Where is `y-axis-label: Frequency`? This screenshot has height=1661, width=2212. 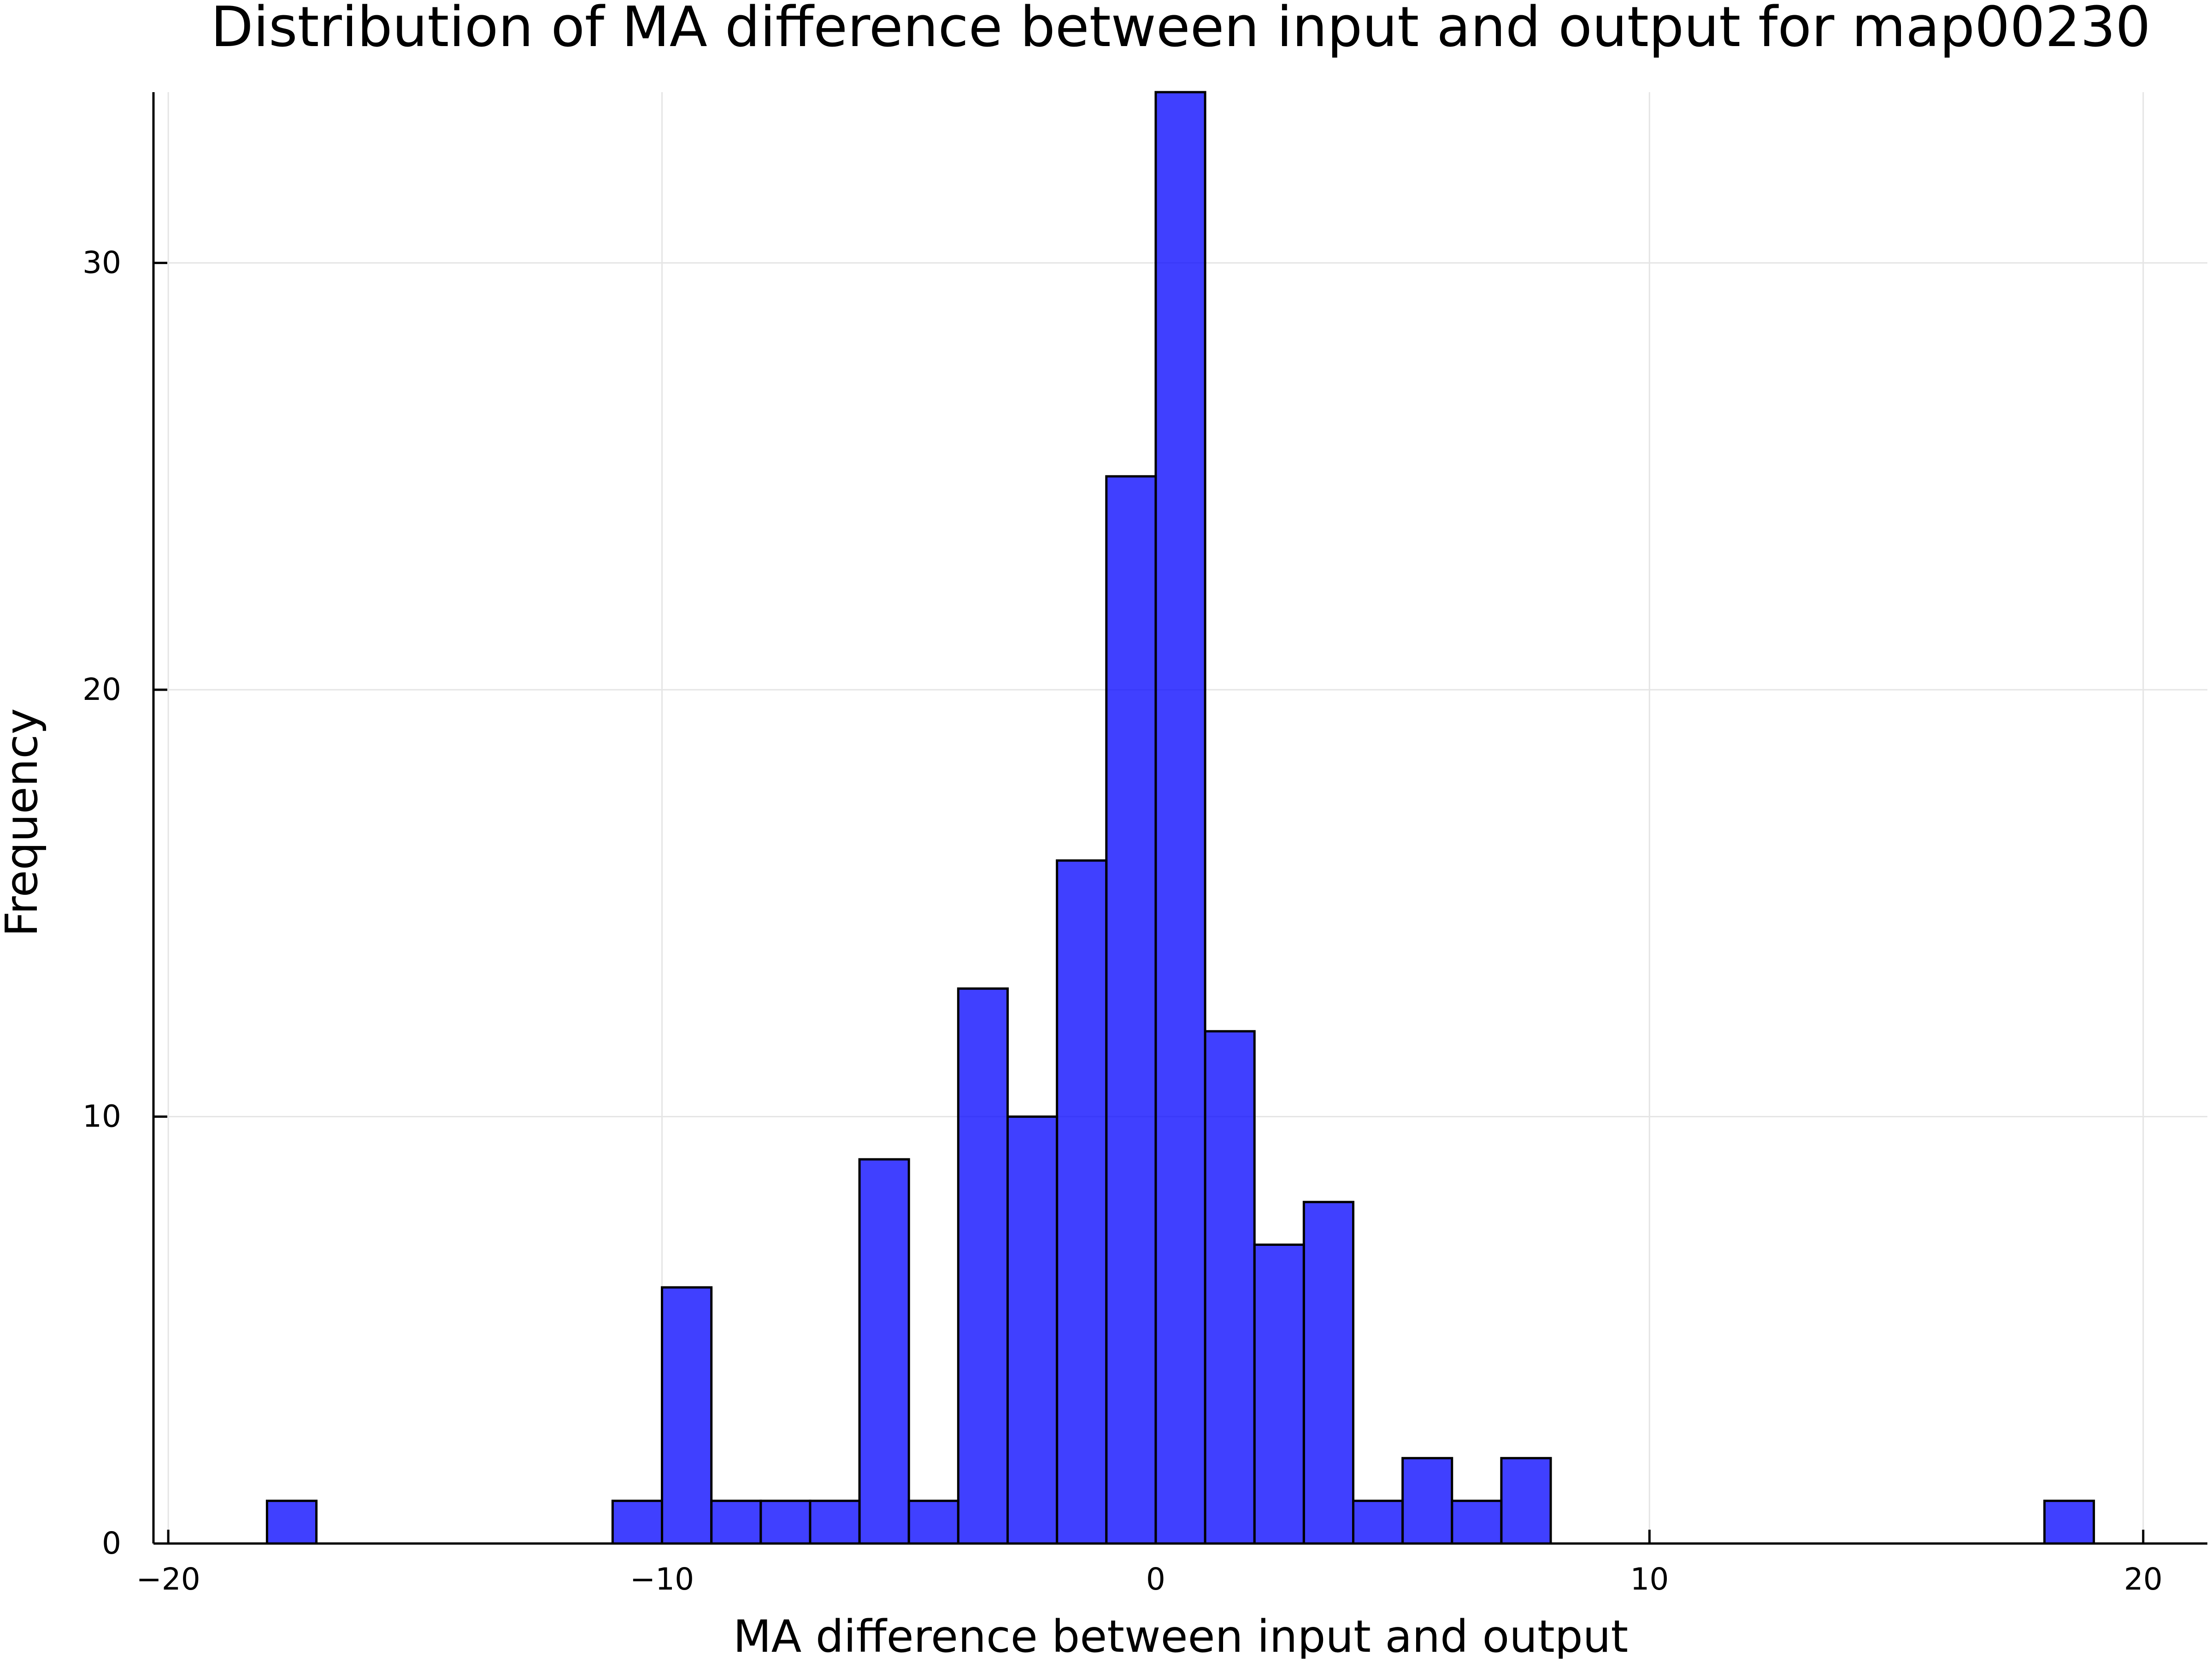
y-axis-label: Frequency is located at coordinates (23, 822).